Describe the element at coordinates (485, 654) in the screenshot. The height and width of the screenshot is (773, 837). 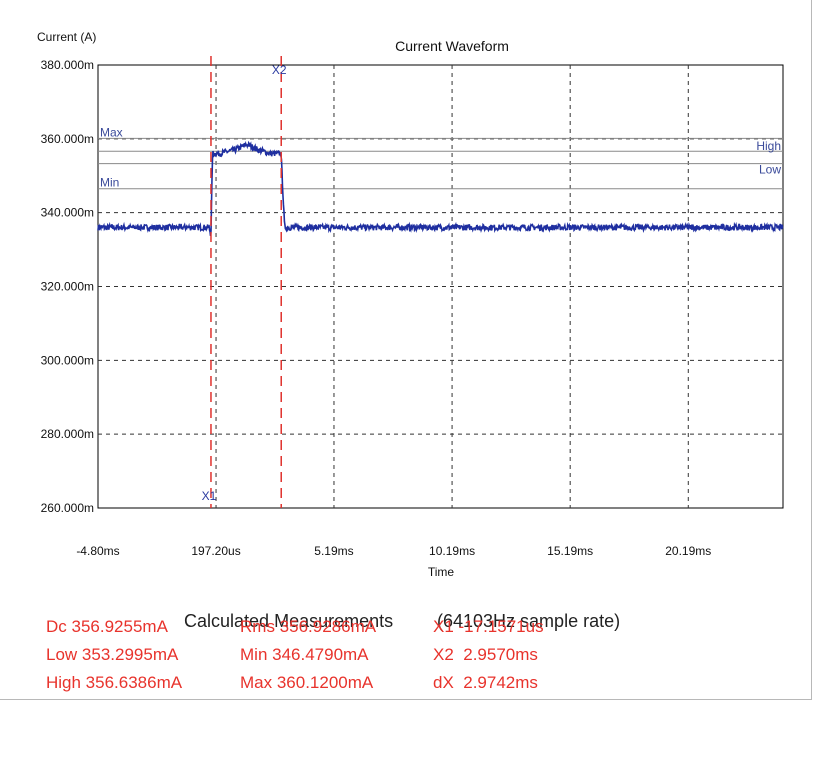
I see `measurement-x2: X2 2.9570ms` at that location.